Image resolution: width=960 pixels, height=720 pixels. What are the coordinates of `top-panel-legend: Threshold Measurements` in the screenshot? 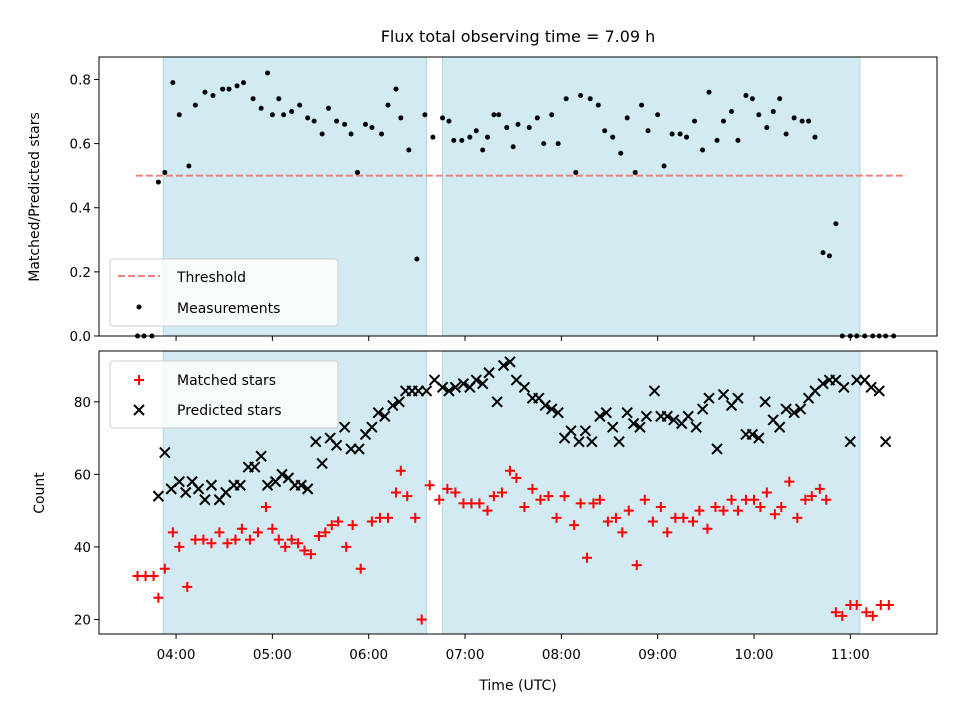 It's located at (224, 292).